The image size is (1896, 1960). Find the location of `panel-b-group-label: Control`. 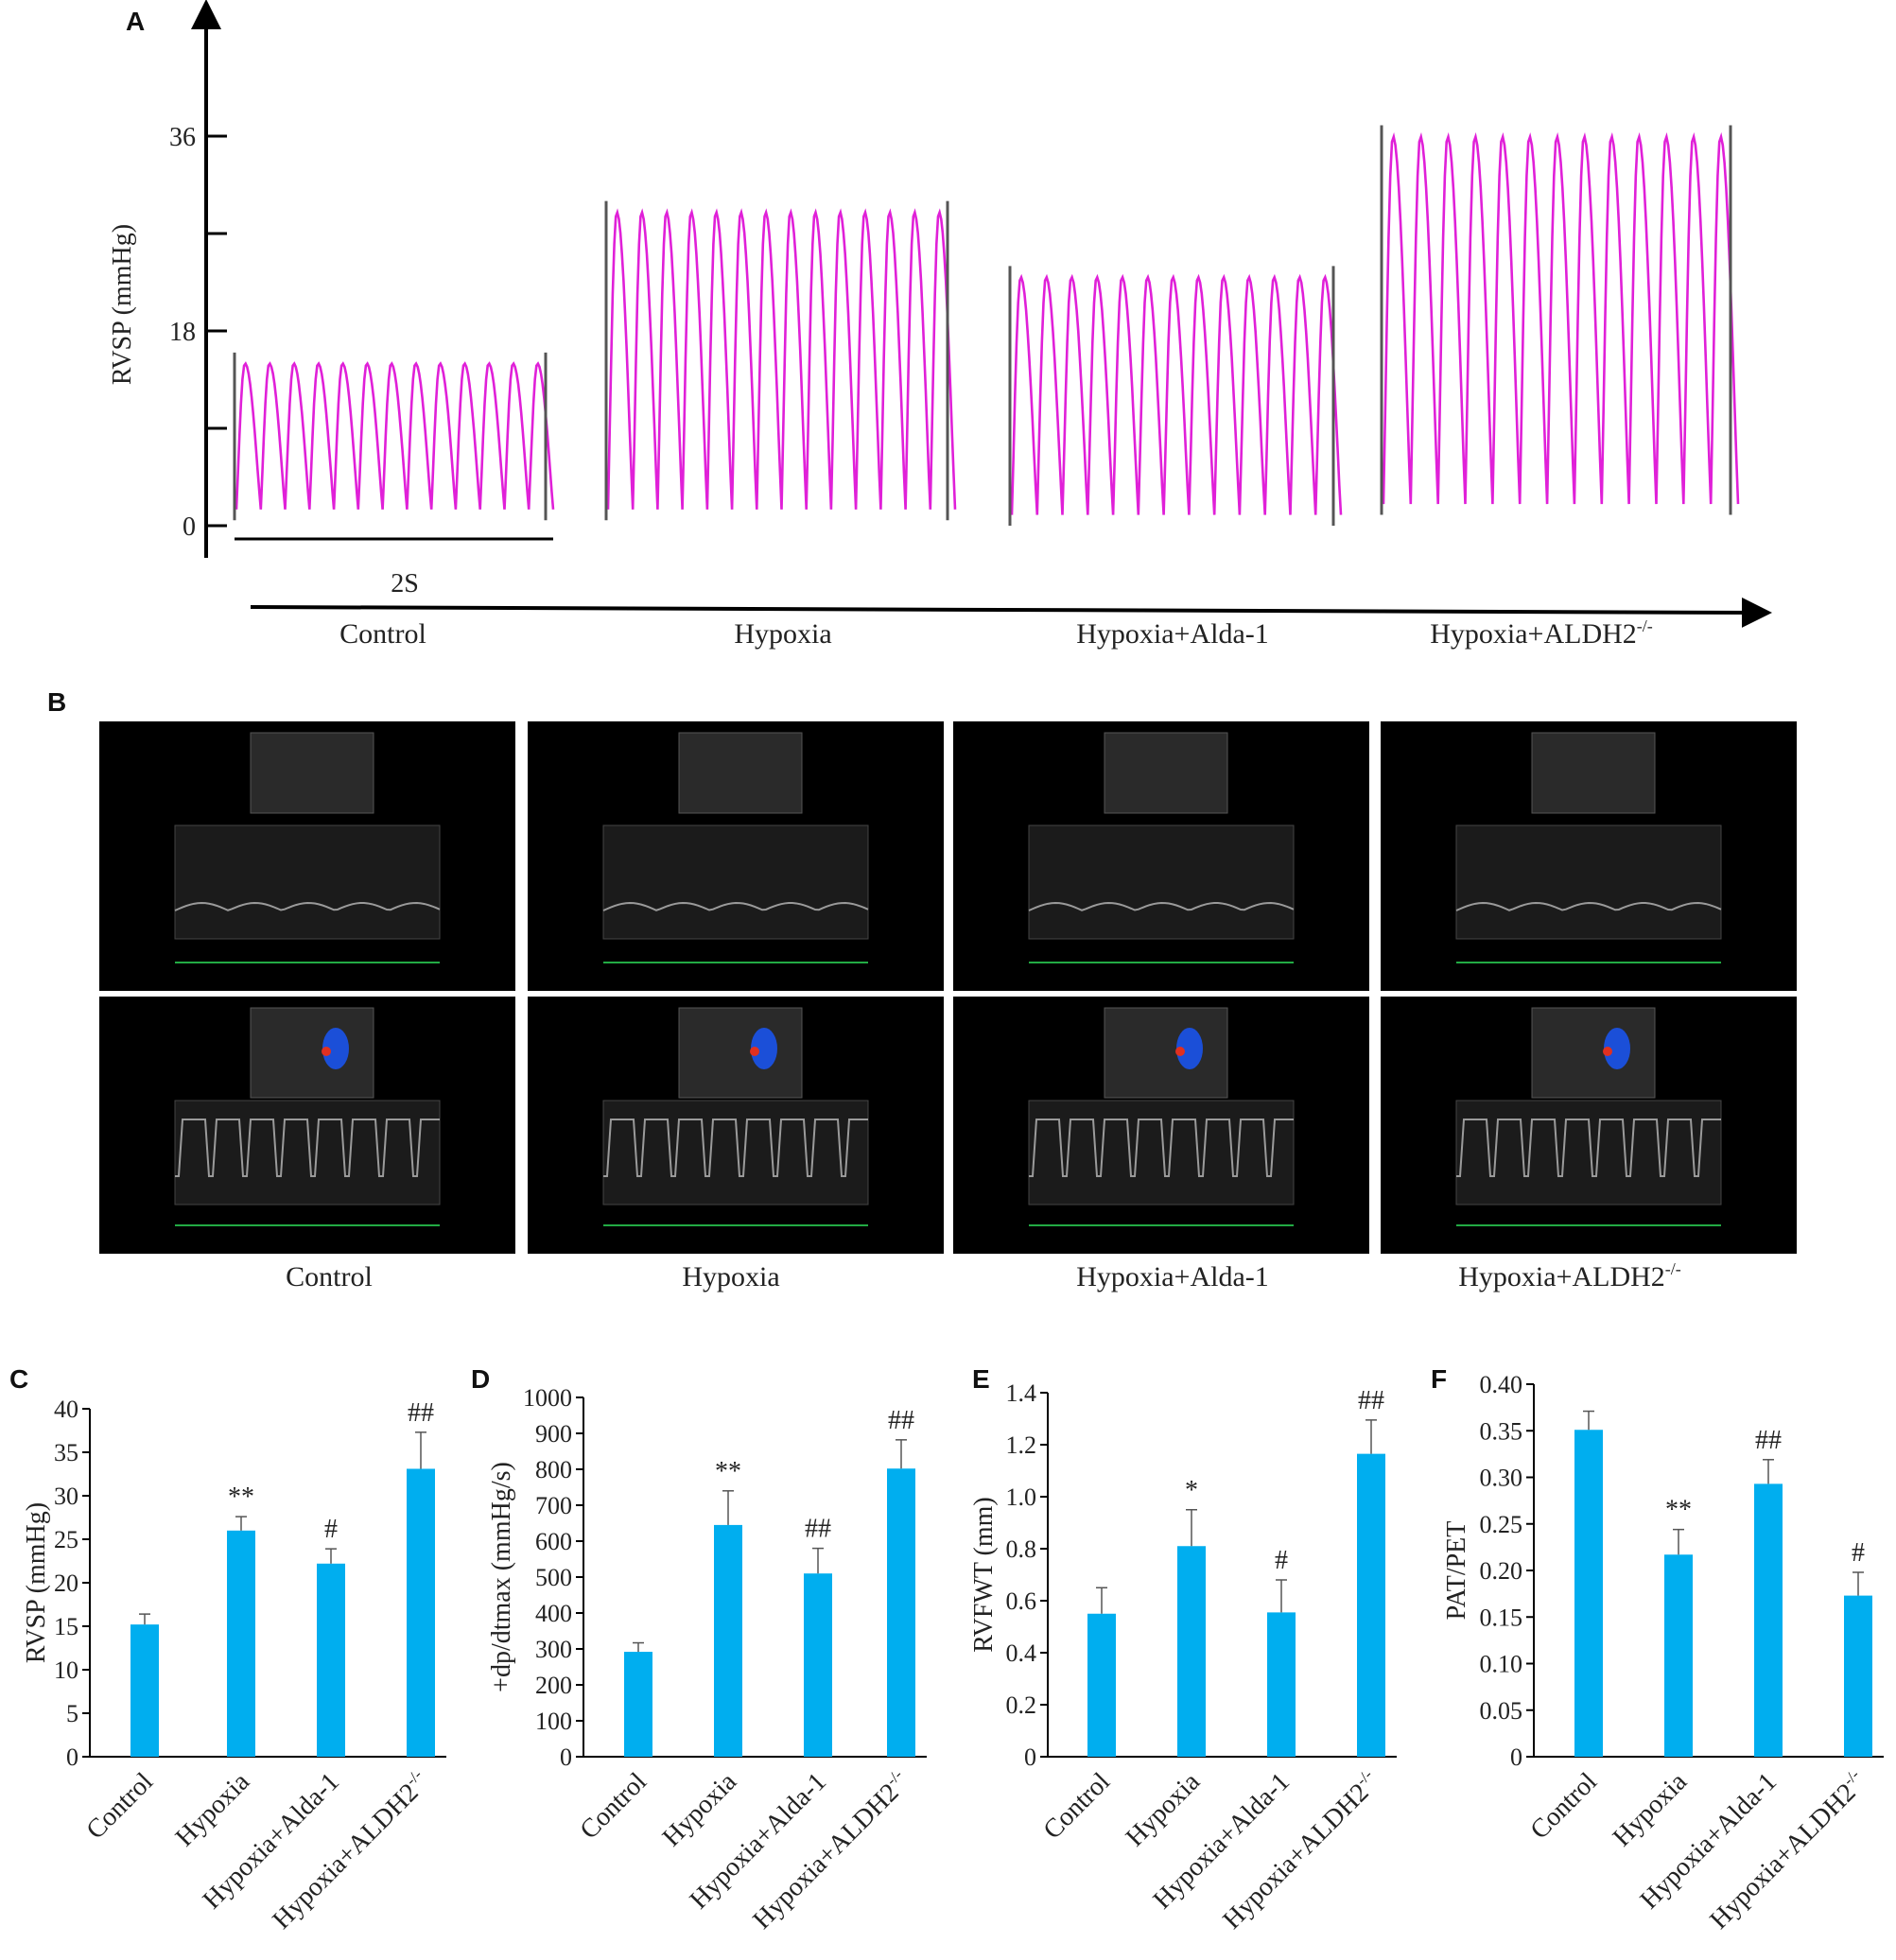

panel-b-group-label: Control is located at coordinates (329, 1276).